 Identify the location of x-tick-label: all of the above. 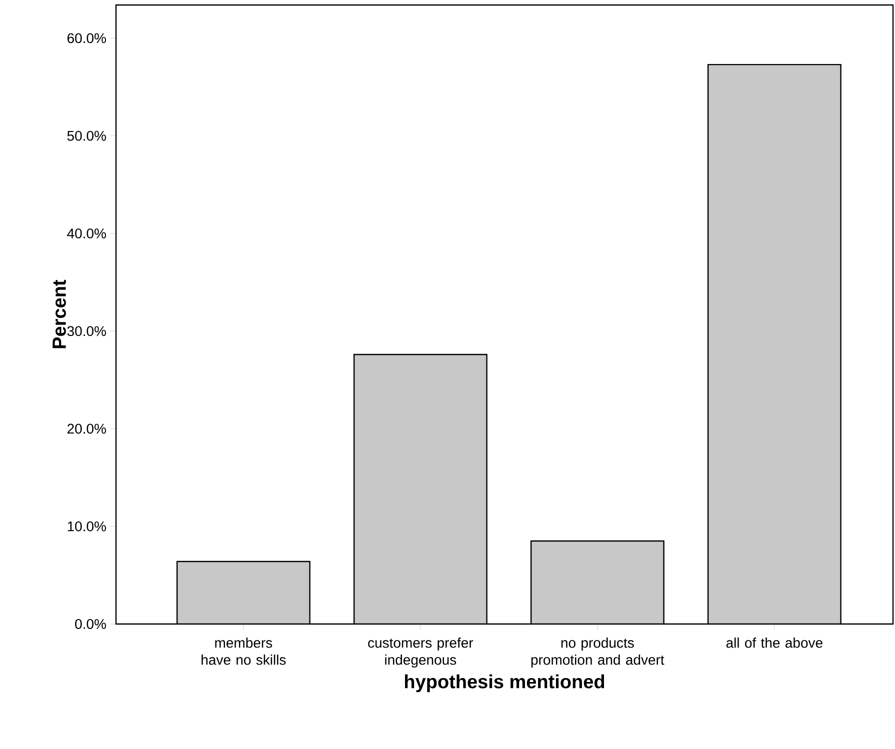
(774, 643).